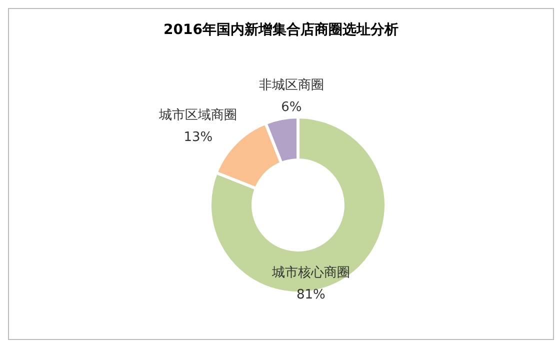 This screenshot has height=346, width=560. What do you see at coordinates (310, 272) in the screenshot?
I see `slice-label: 城市核心商圈` at bounding box center [310, 272].